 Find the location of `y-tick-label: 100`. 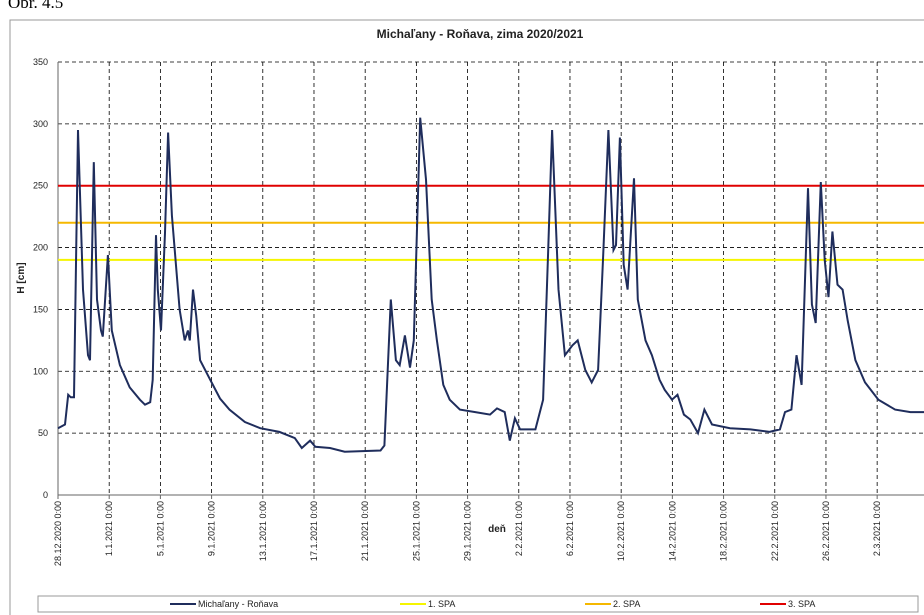

y-tick-label: 100 is located at coordinates (40, 371).